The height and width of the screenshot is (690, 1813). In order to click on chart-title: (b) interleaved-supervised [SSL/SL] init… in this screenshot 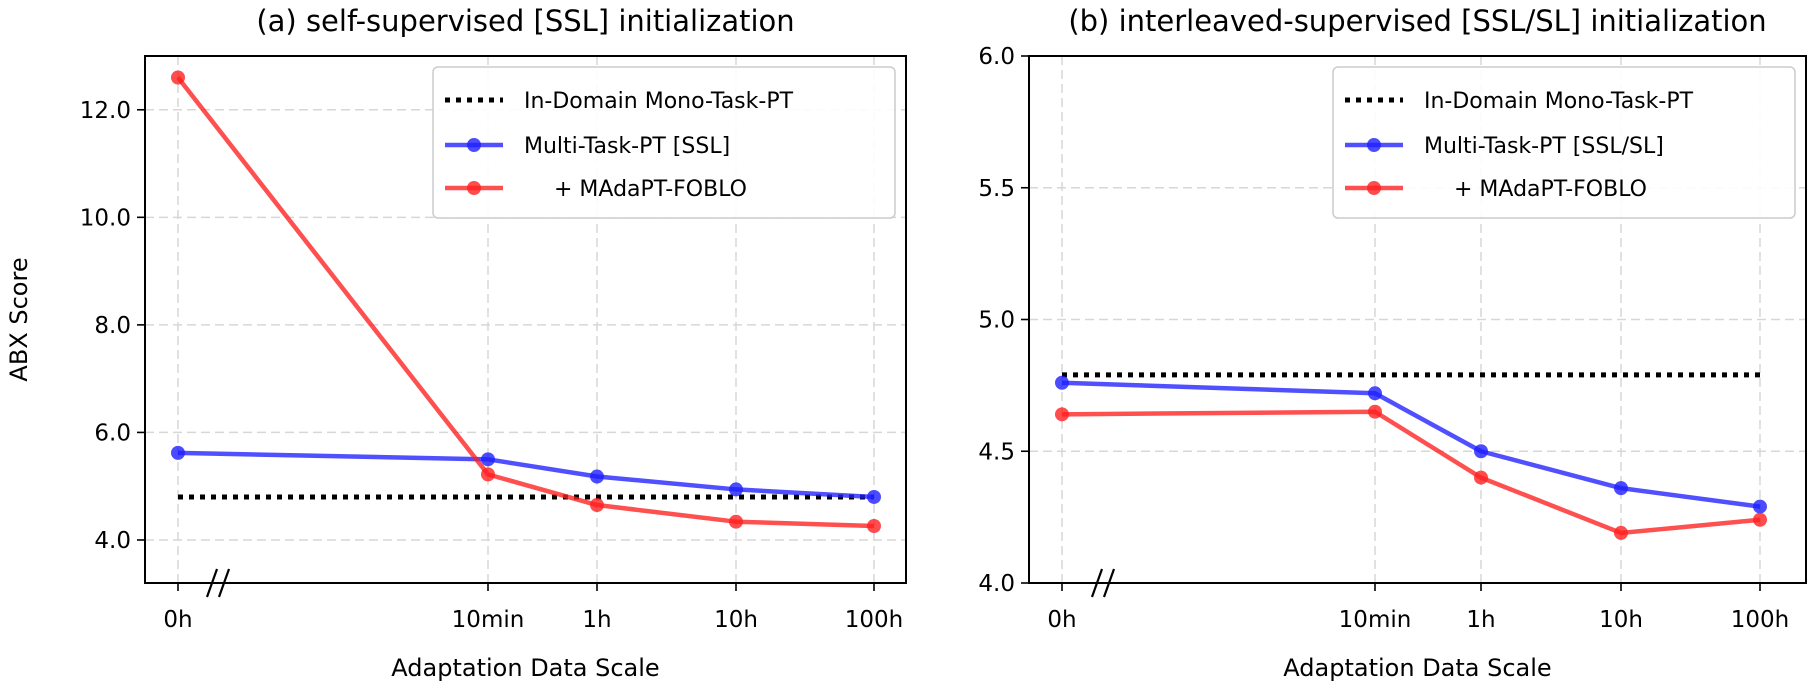, I will do `click(1417, 21)`.